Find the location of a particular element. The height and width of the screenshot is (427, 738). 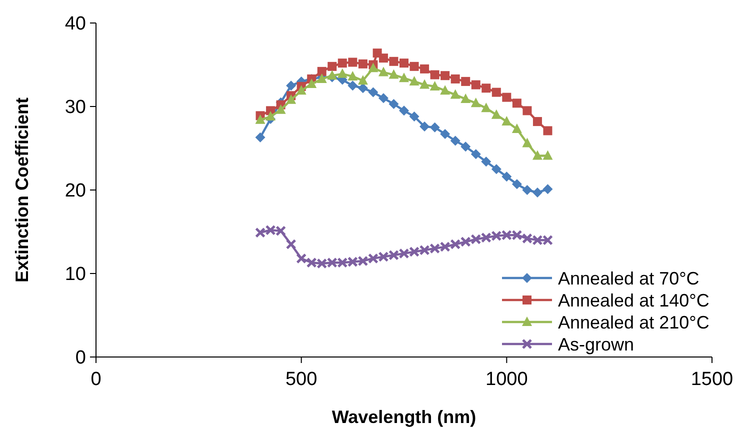

legend-label: Annealed at 70°C is located at coordinates (629, 278).